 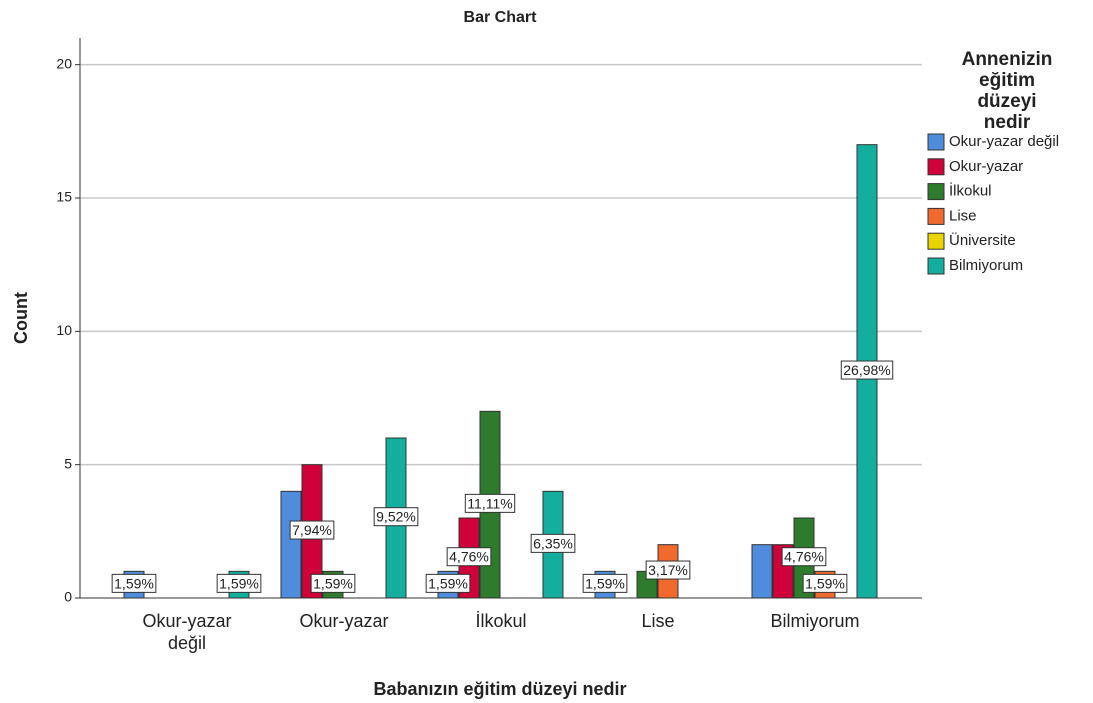 I want to click on y-tick-label: 20, so click(x=64, y=63).